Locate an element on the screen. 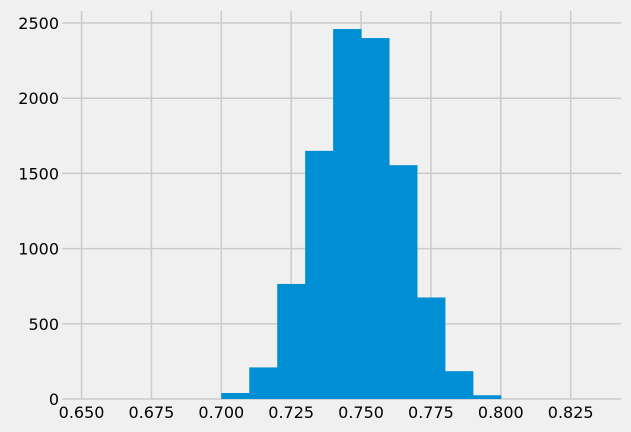 Image resolution: width=631 pixels, height=432 pixels. y-tick-label: 1000 is located at coordinates (38, 249).